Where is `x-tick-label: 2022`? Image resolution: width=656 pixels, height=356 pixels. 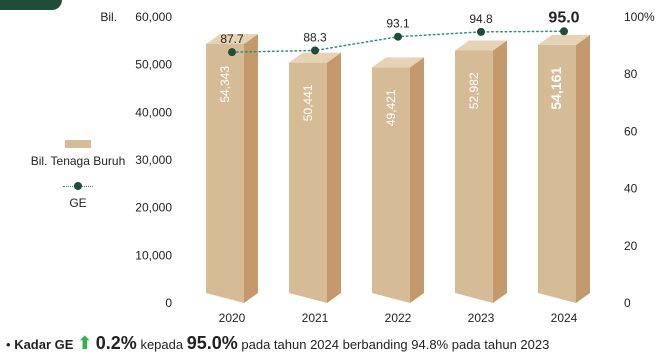 x-tick-label: 2022 is located at coordinates (398, 318).